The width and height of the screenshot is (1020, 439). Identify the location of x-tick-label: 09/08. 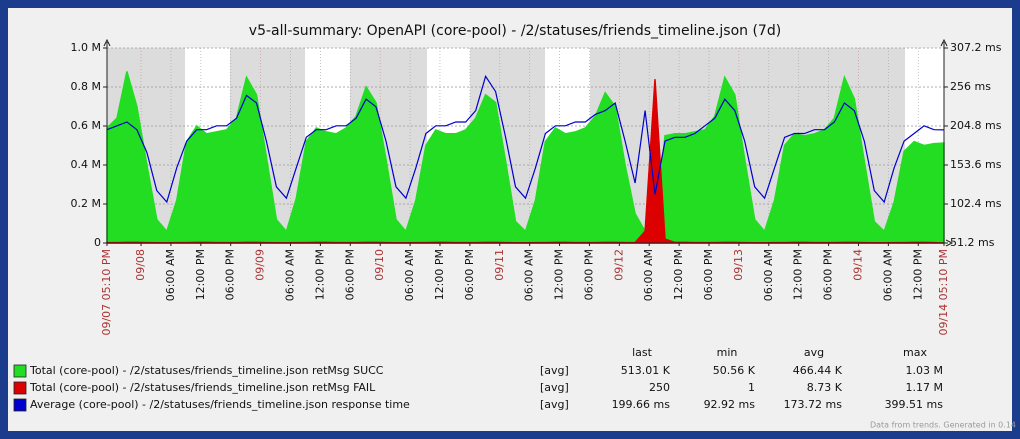
(140, 265).